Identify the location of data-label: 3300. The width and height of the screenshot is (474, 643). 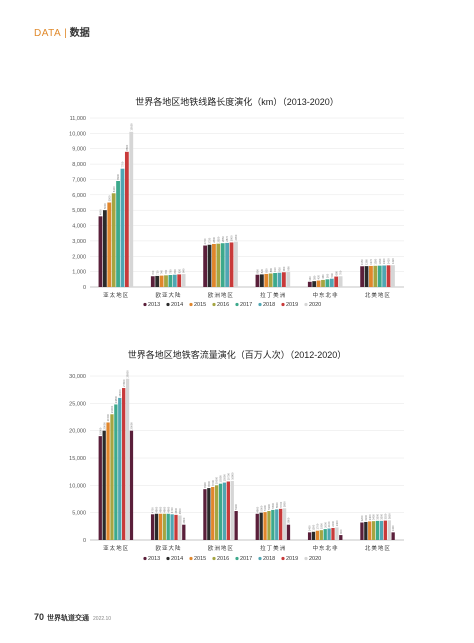
(366, 517).